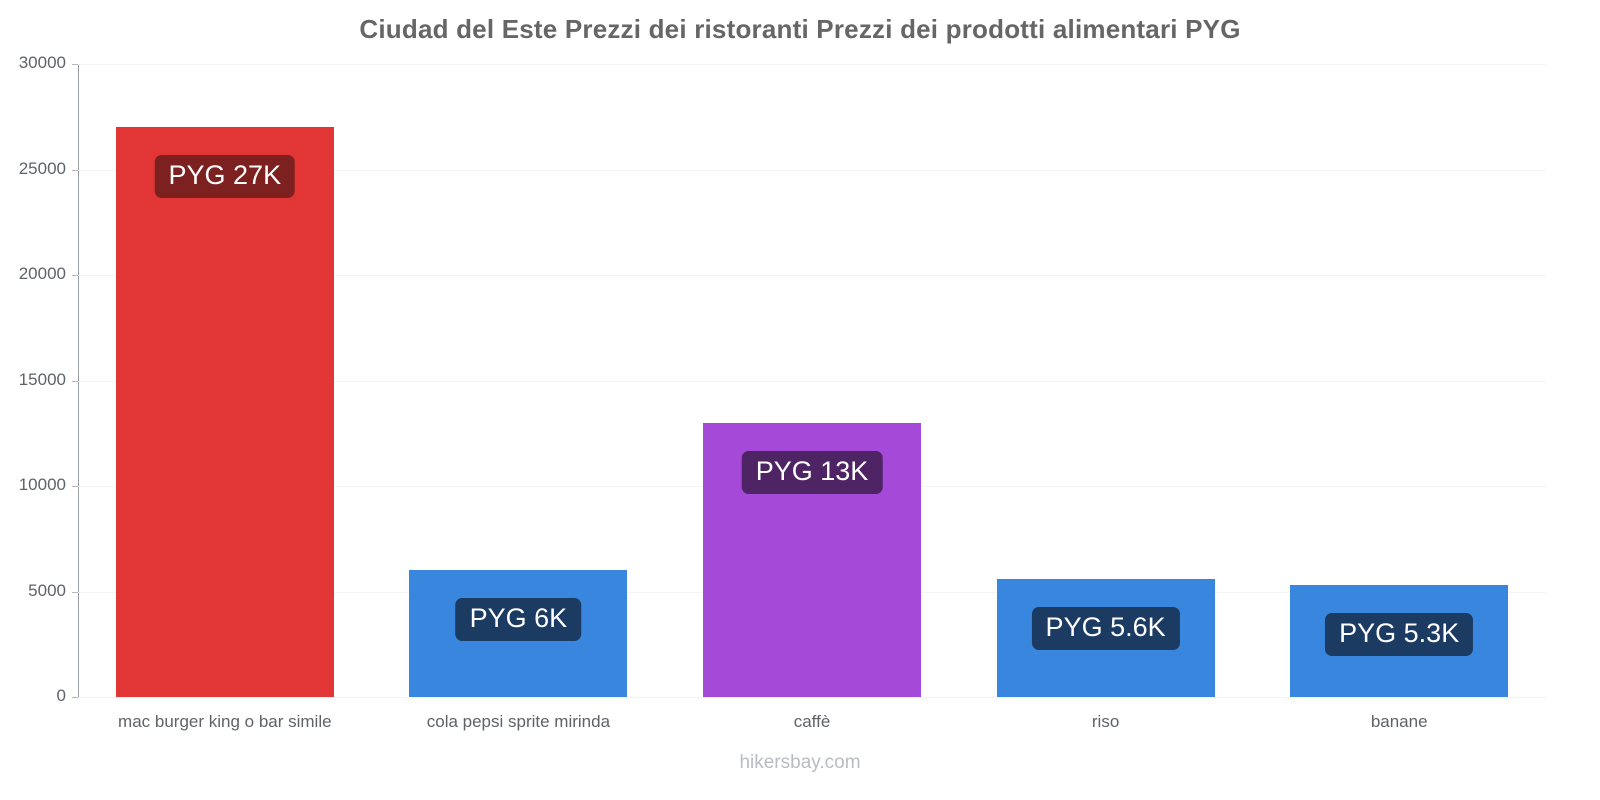 This screenshot has width=1600, height=800. Describe the element at coordinates (42, 273) in the screenshot. I see `y-axis-tick-label: 20000` at that location.